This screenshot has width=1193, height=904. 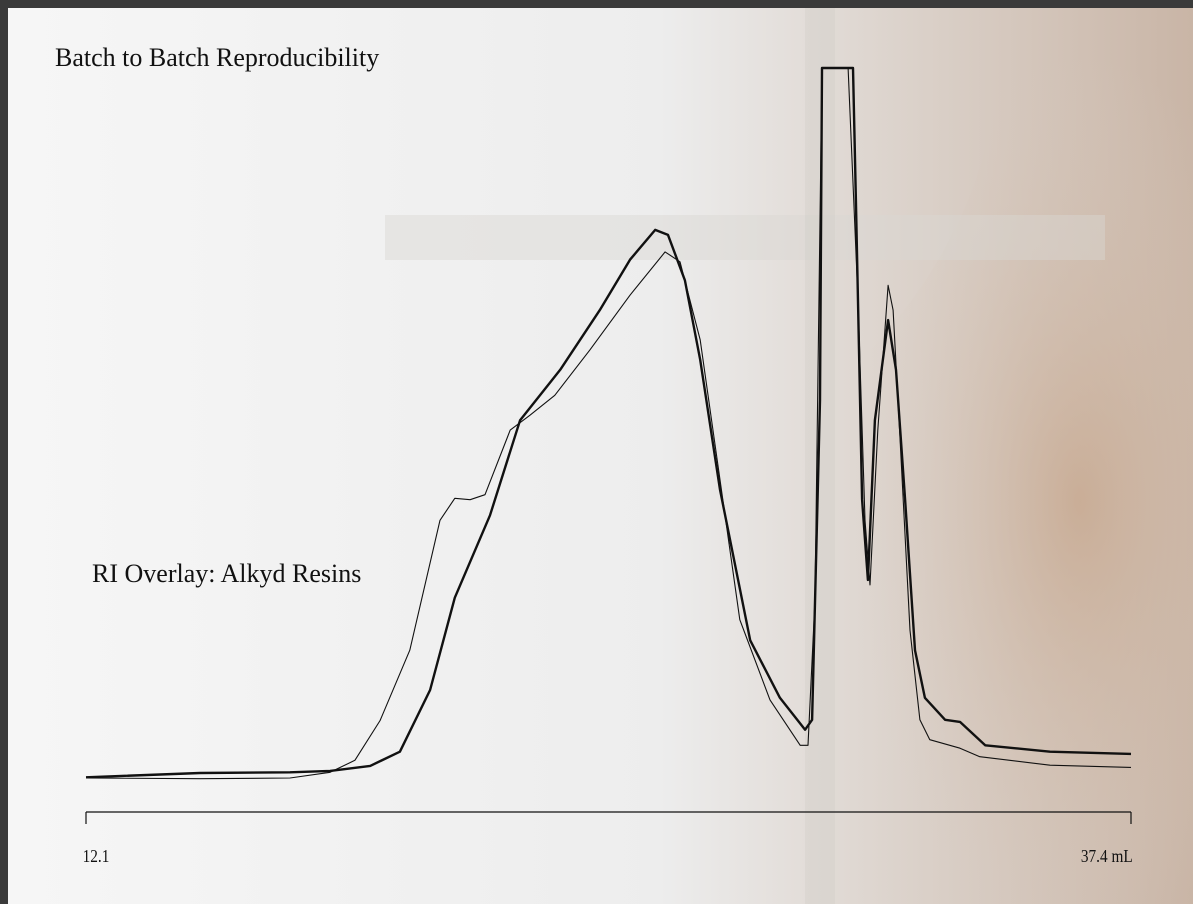 I want to click on annotation: RI Overlay: Alkyd Resins, so click(x=227, y=573).